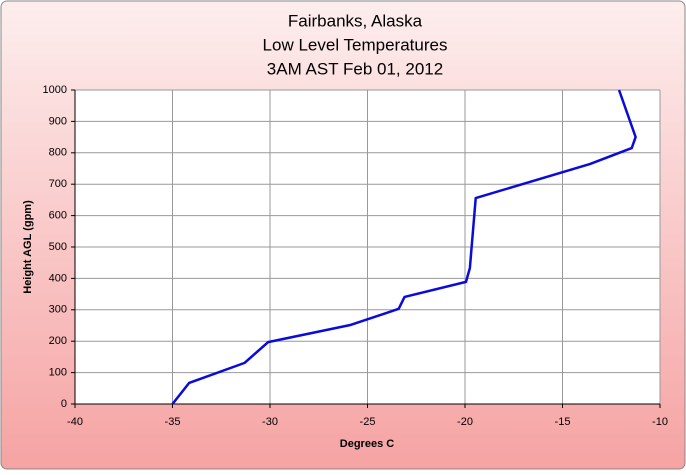 Image resolution: width=686 pixels, height=475 pixels. I want to click on chart-title: Fairbanks, Alaska, so click(355, 20).